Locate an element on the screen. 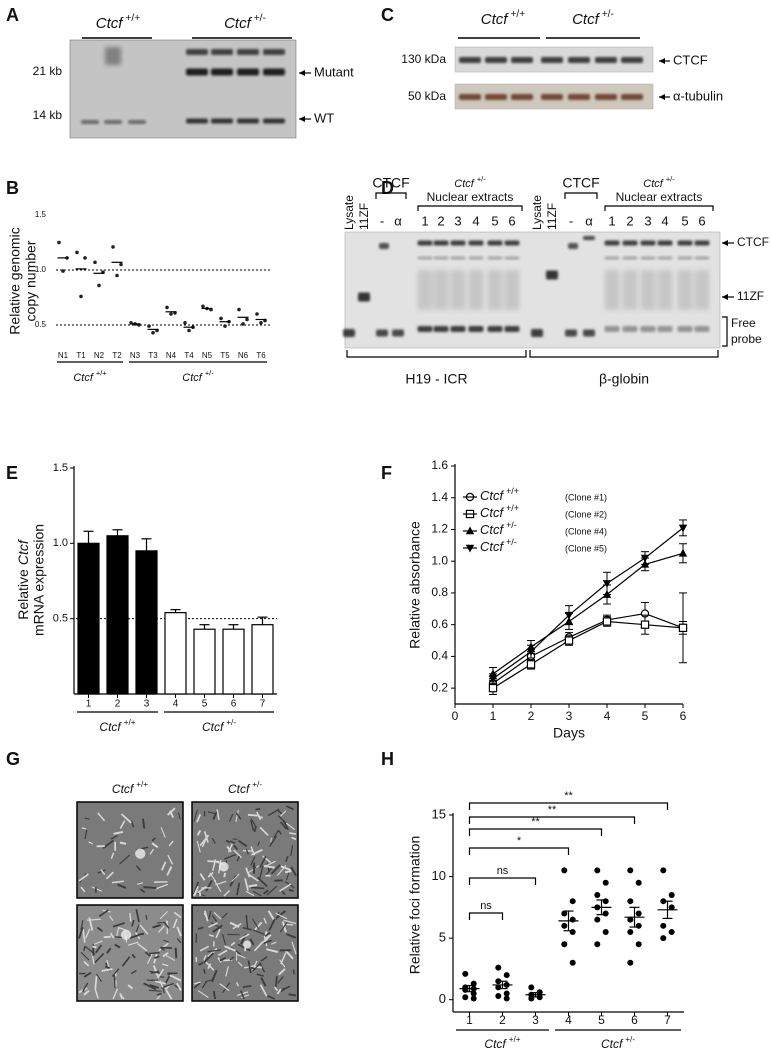 Image resolution: width=771 pixels, height=1050 pixels. y-tick-label: 1.6 is located at coordinates (439, 465).